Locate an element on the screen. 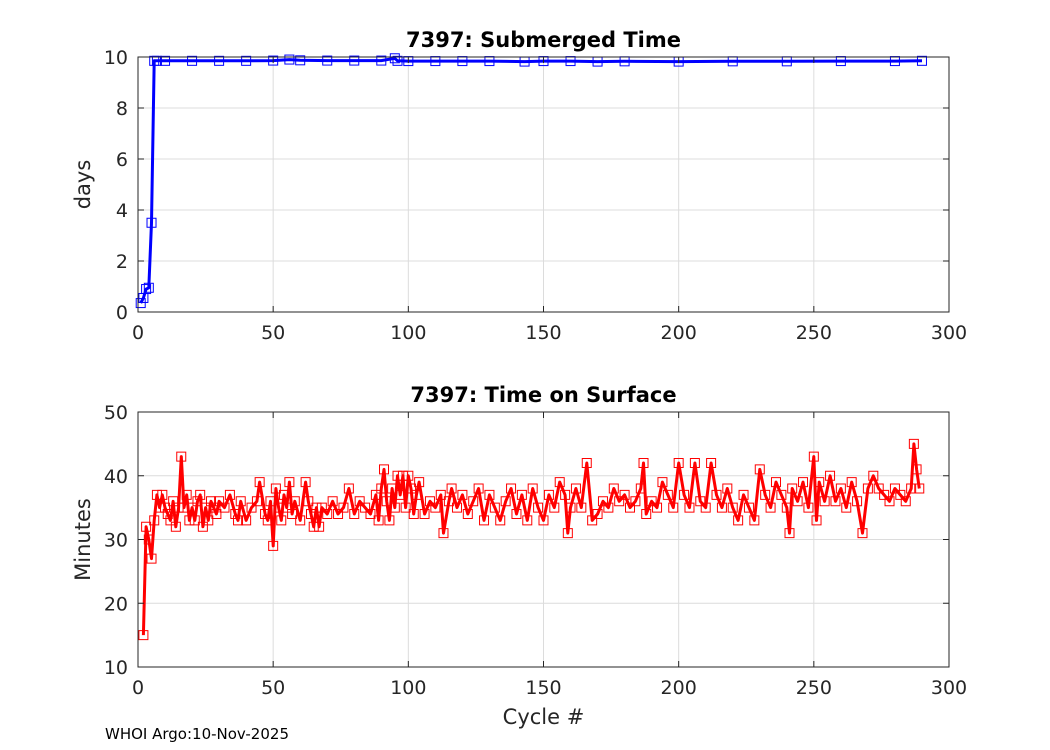  x-axis-label: Cycle # is located at coordinates (544, 717).